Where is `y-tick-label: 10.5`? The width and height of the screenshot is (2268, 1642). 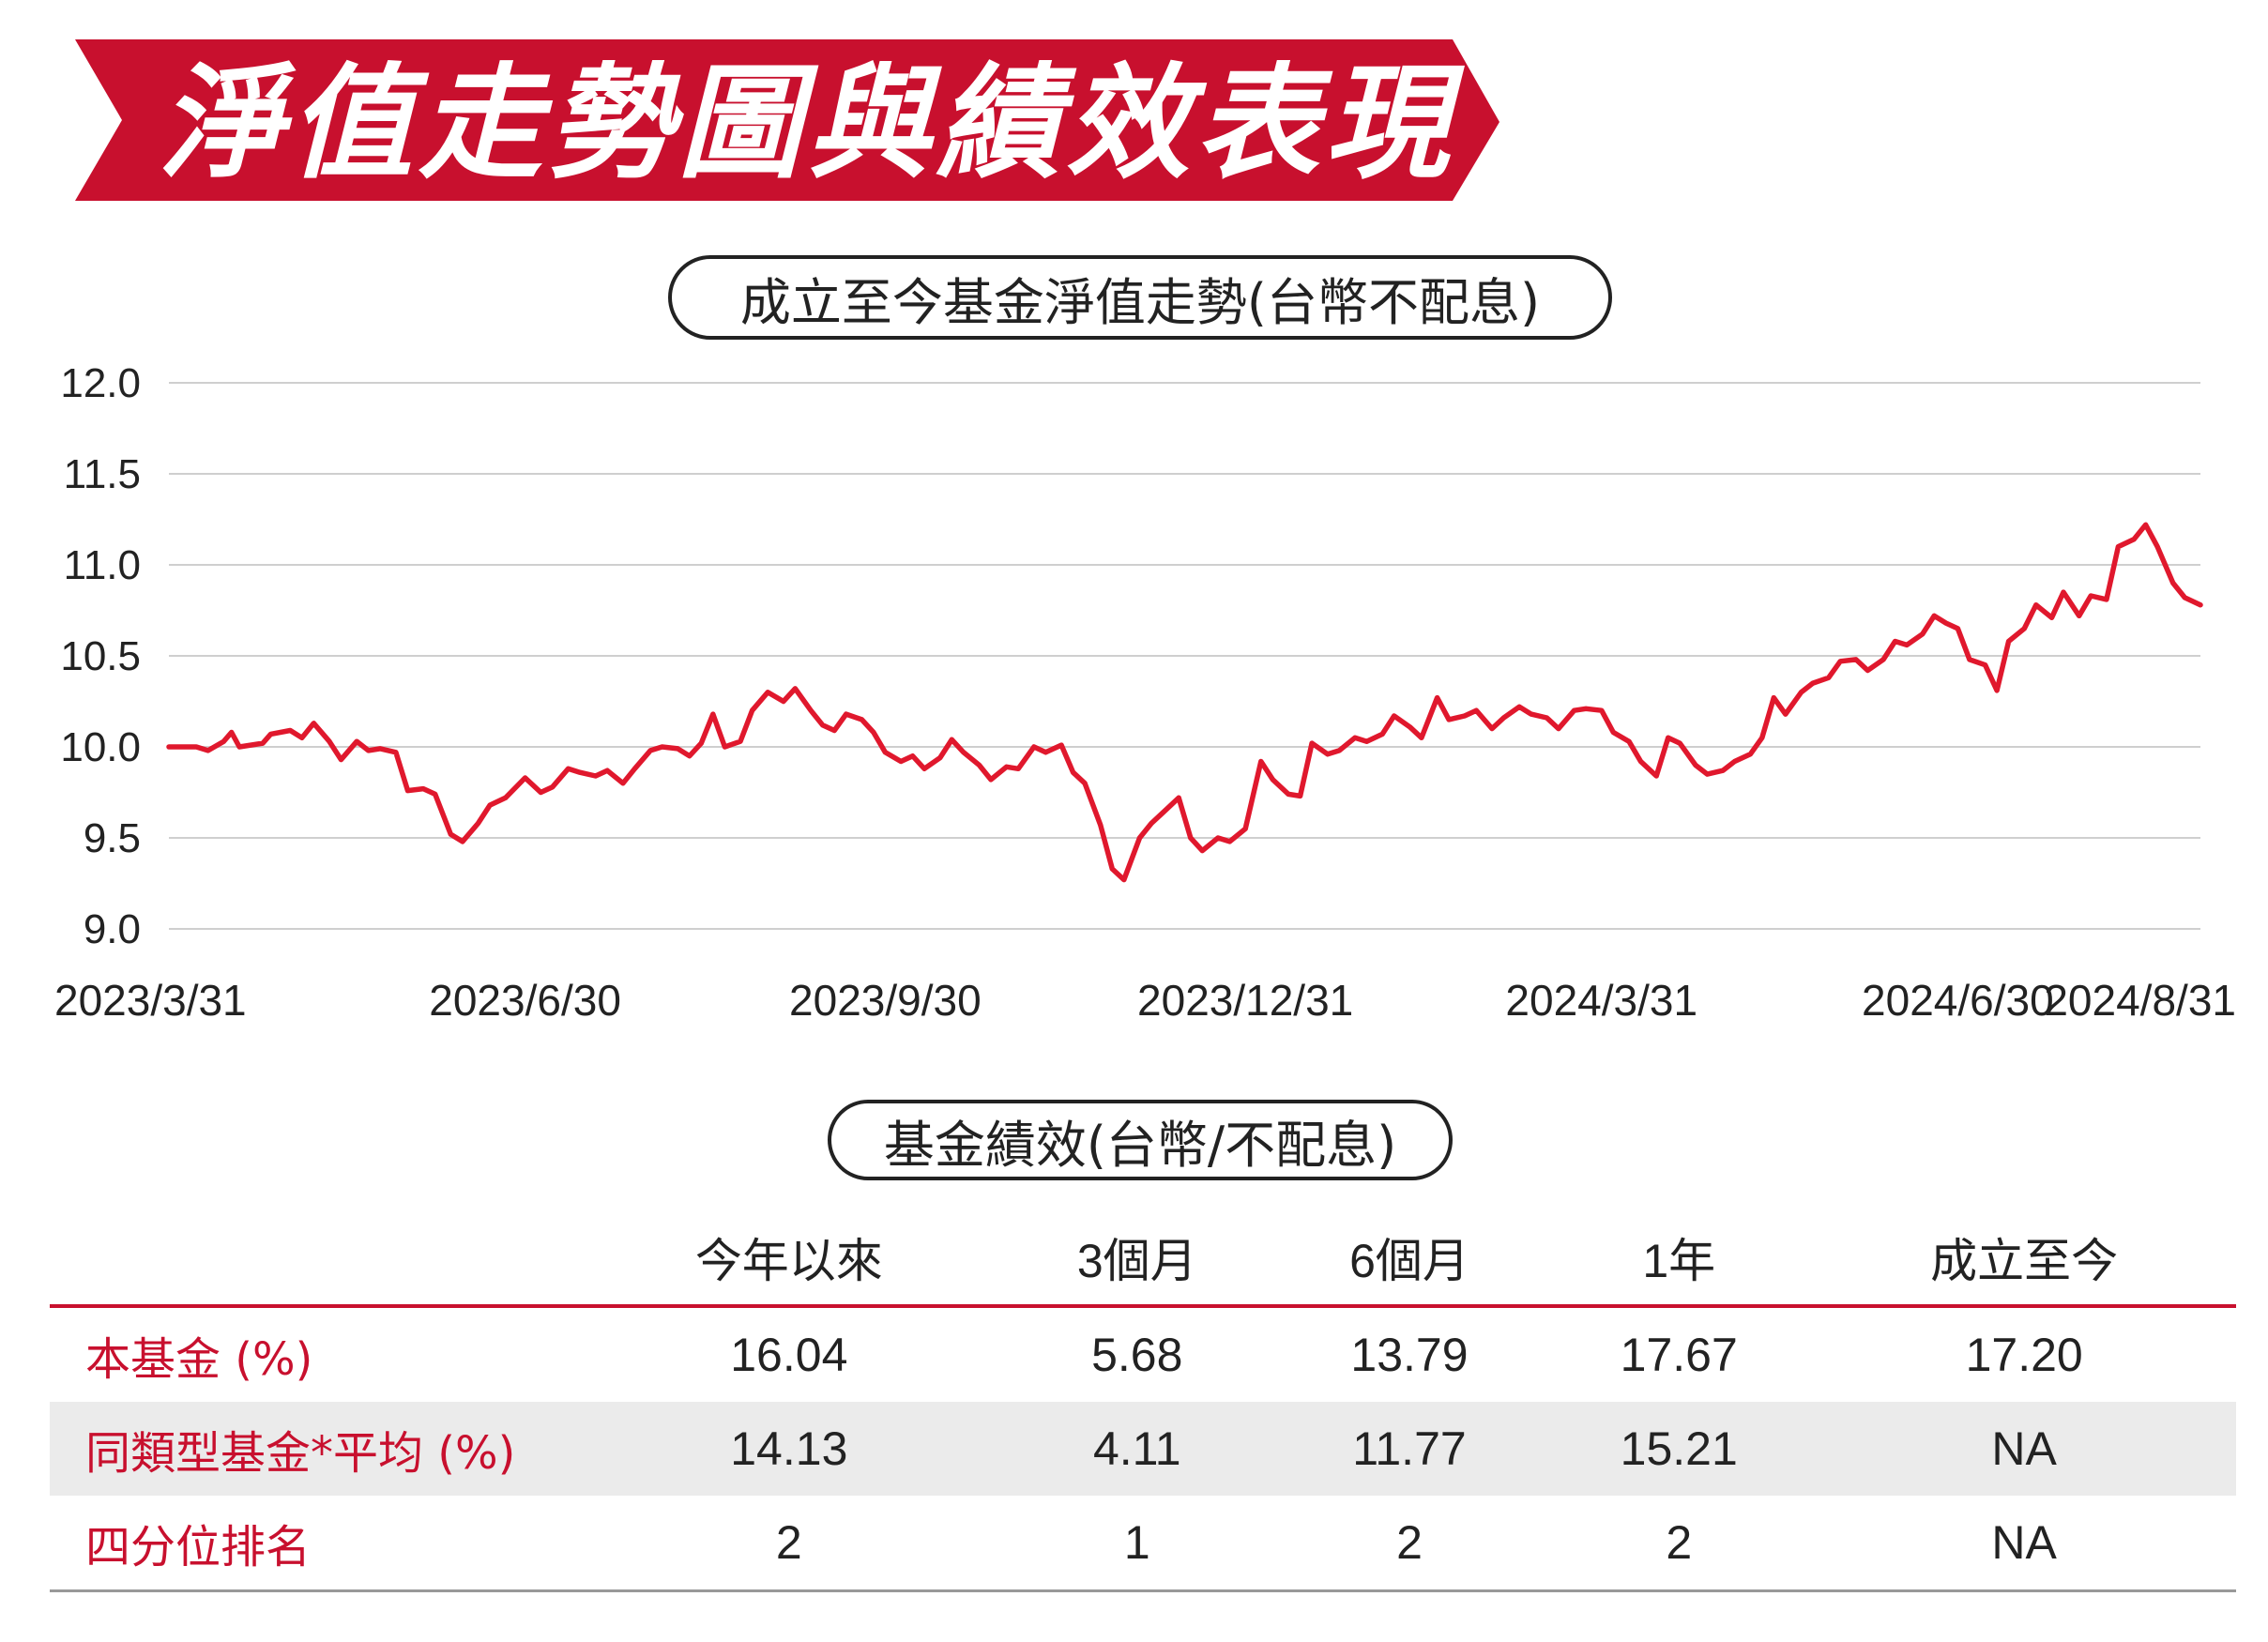
y-tick-label: 10.5 is located at coordinates (100, 656).